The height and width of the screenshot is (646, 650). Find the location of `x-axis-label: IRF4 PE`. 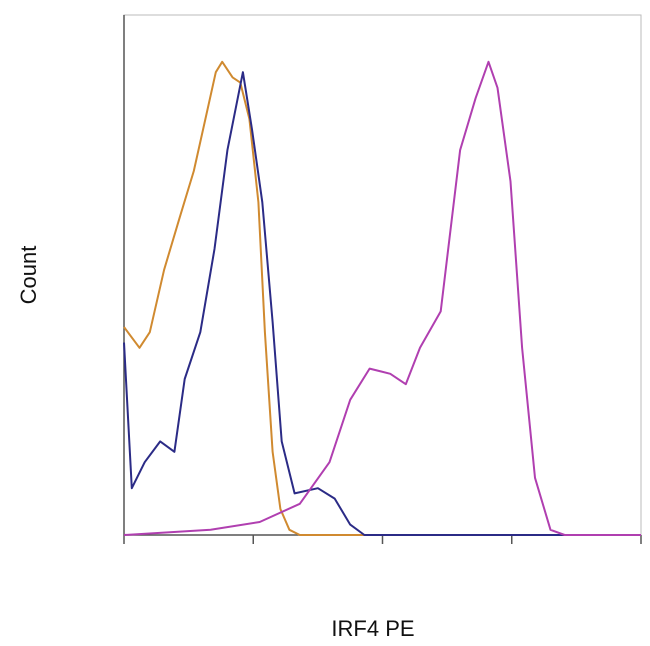

x-axis-label: IRF4 PE is located at coordinates (372, 628).